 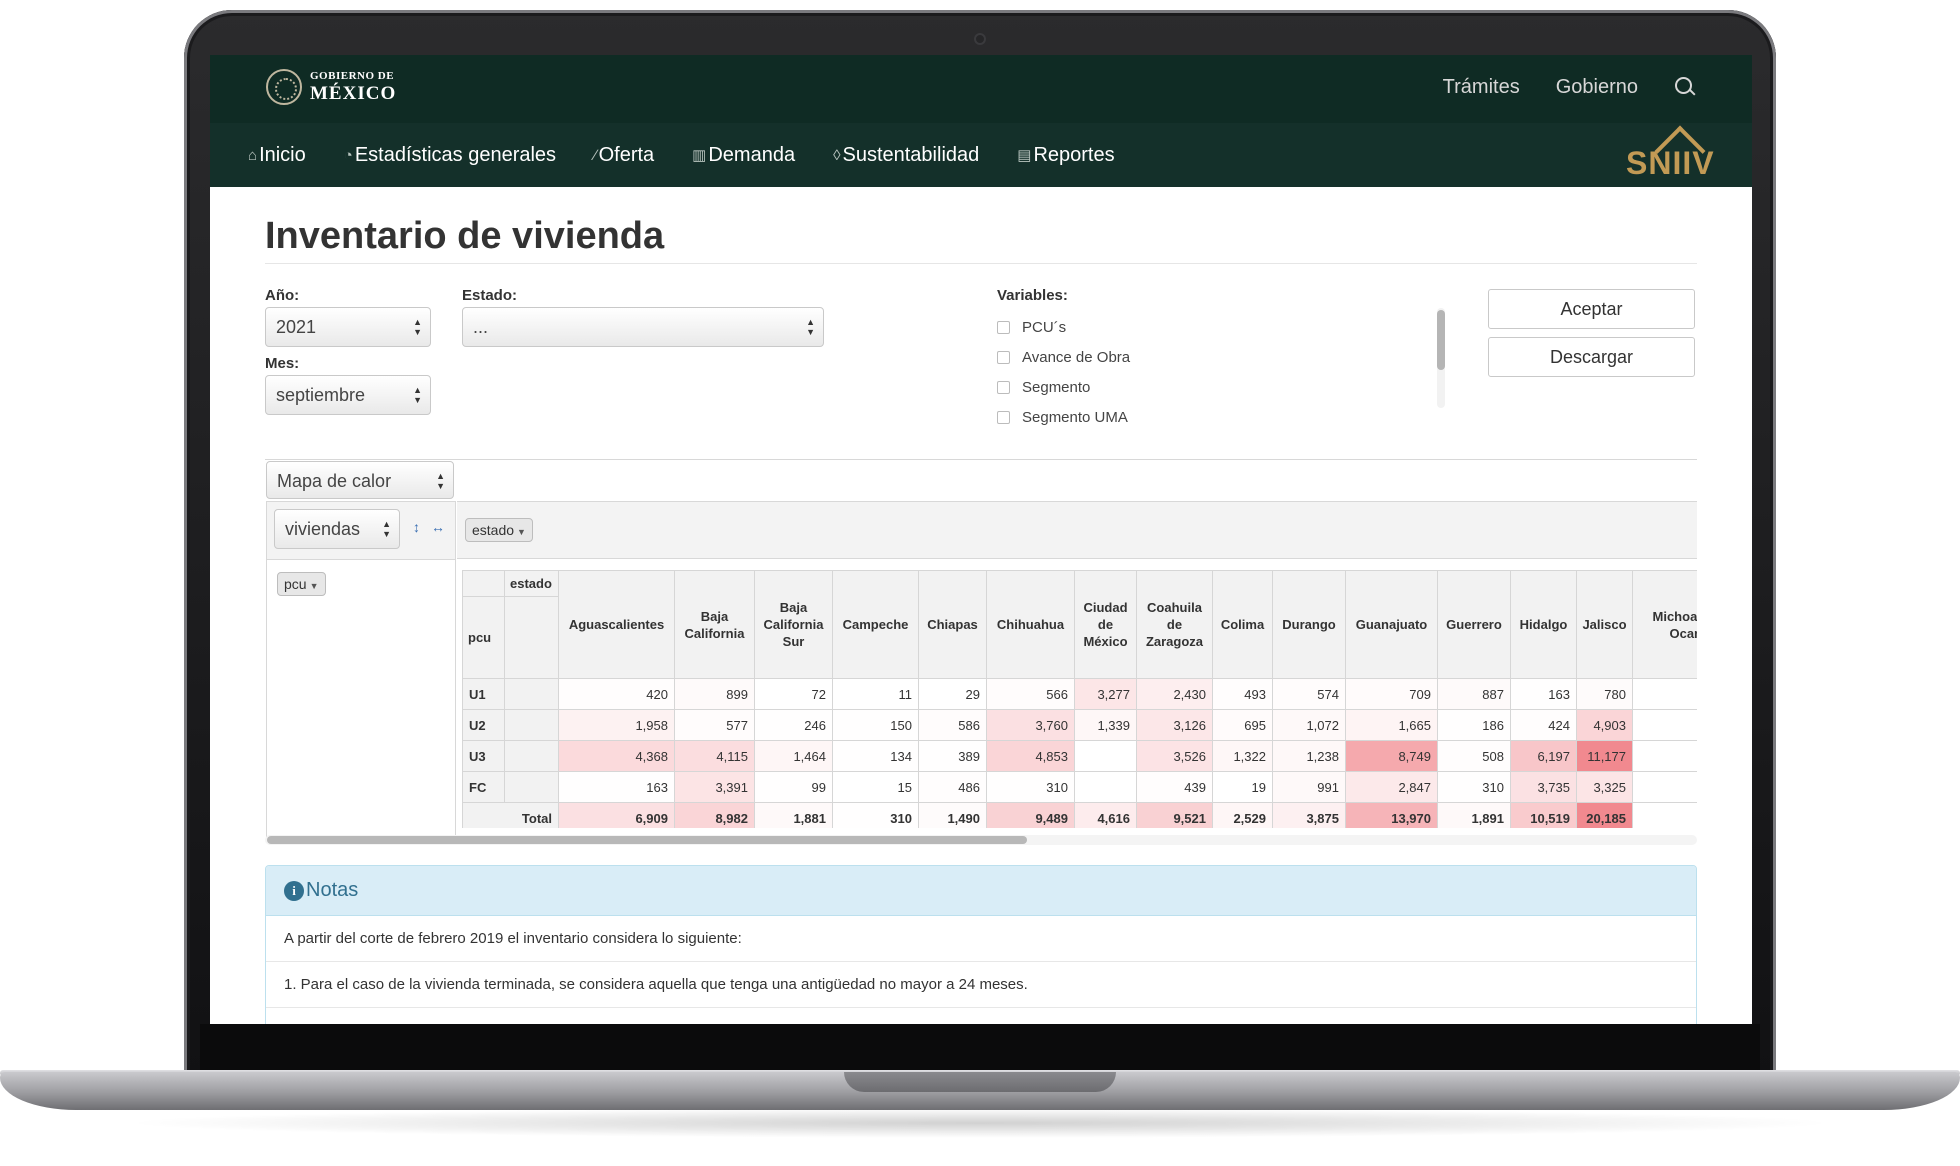 I want to click on table-cell: 566, so click(x=1030, y=694).